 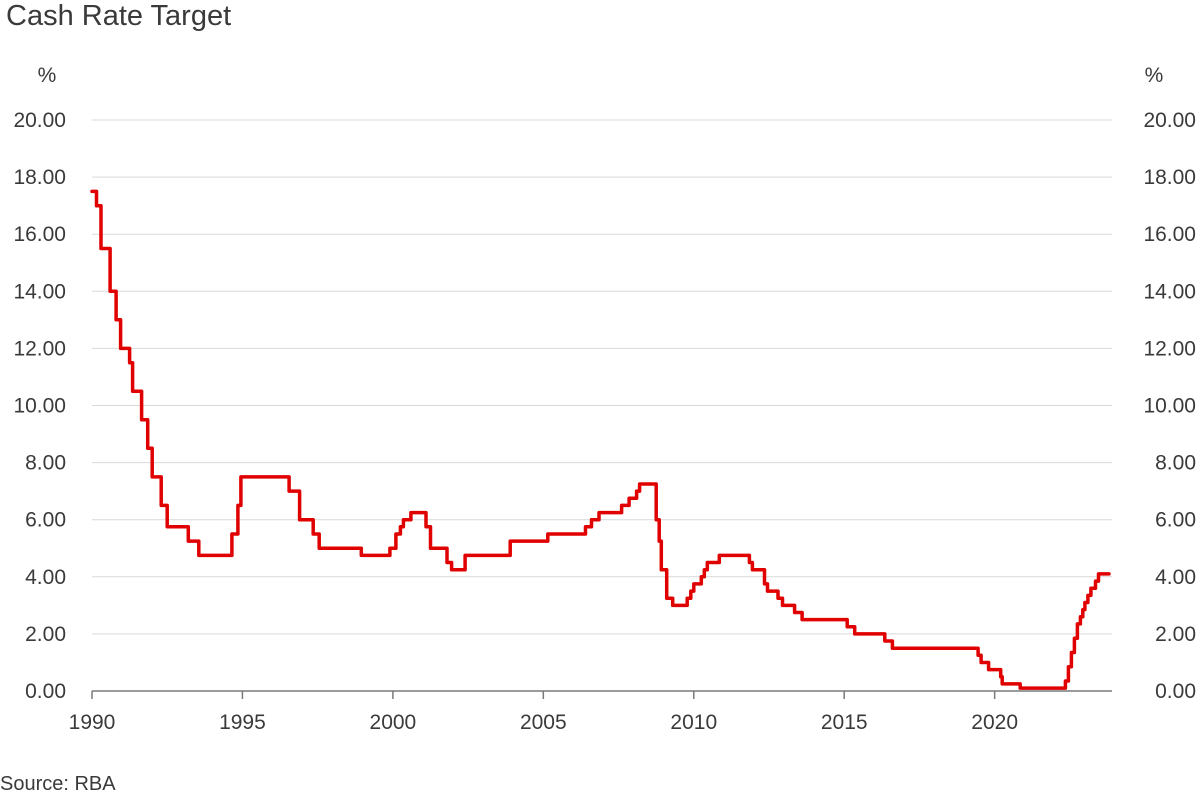 I want to click on y-tick-label-right: 16.00, so click(x=1169, y=234).